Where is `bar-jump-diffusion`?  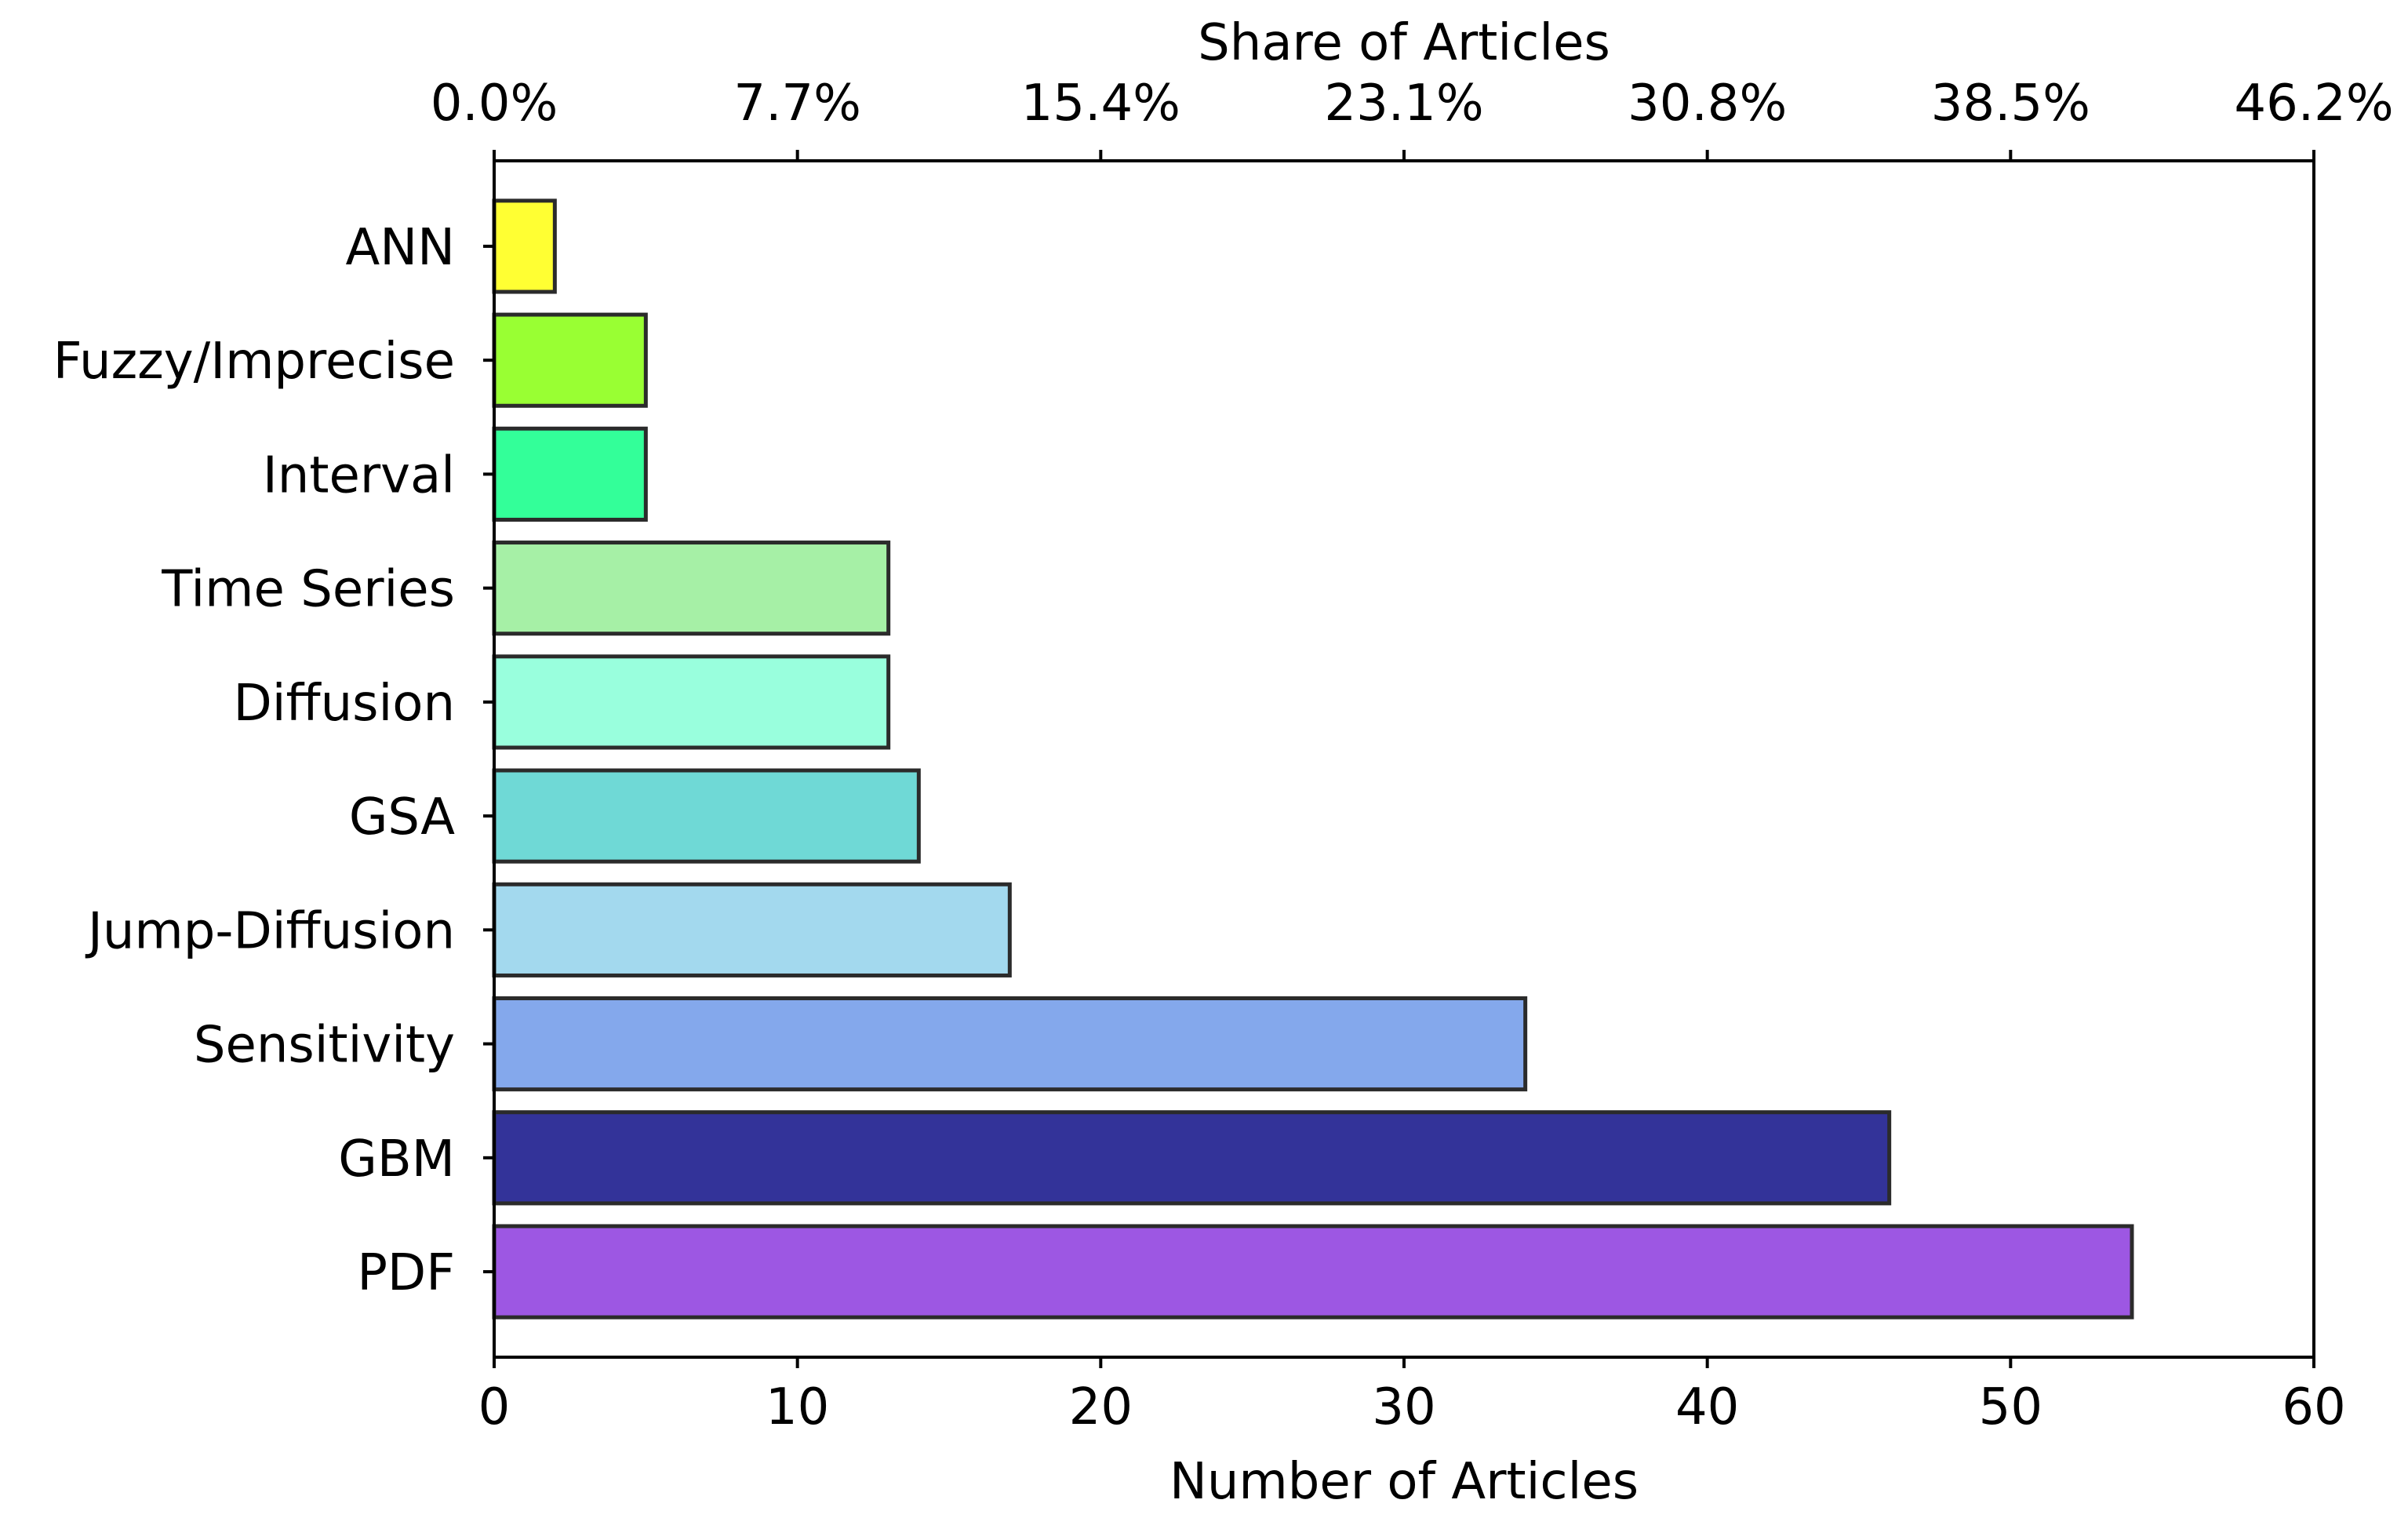
bar-jump-diffusion is located at coordinates (752, 929).